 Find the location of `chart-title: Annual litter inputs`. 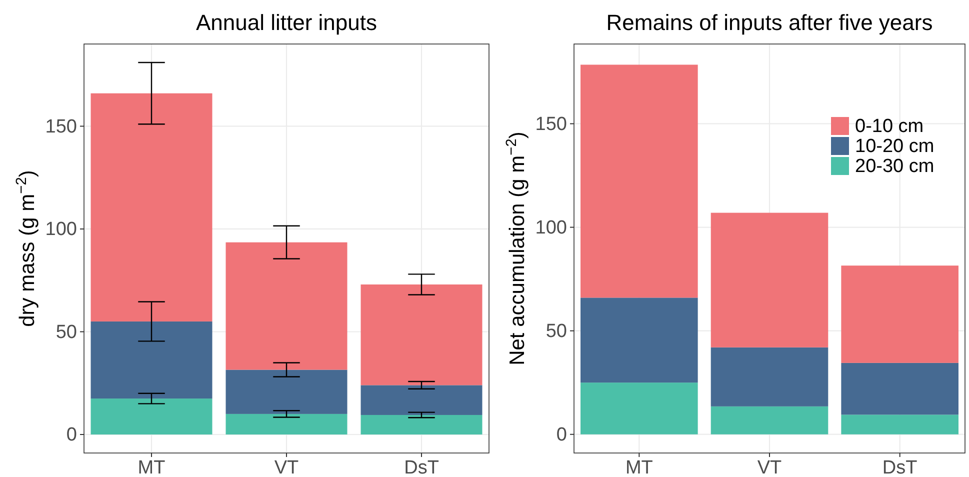

chart-title: Annual litter inputs is located at coordinates (286, 22).